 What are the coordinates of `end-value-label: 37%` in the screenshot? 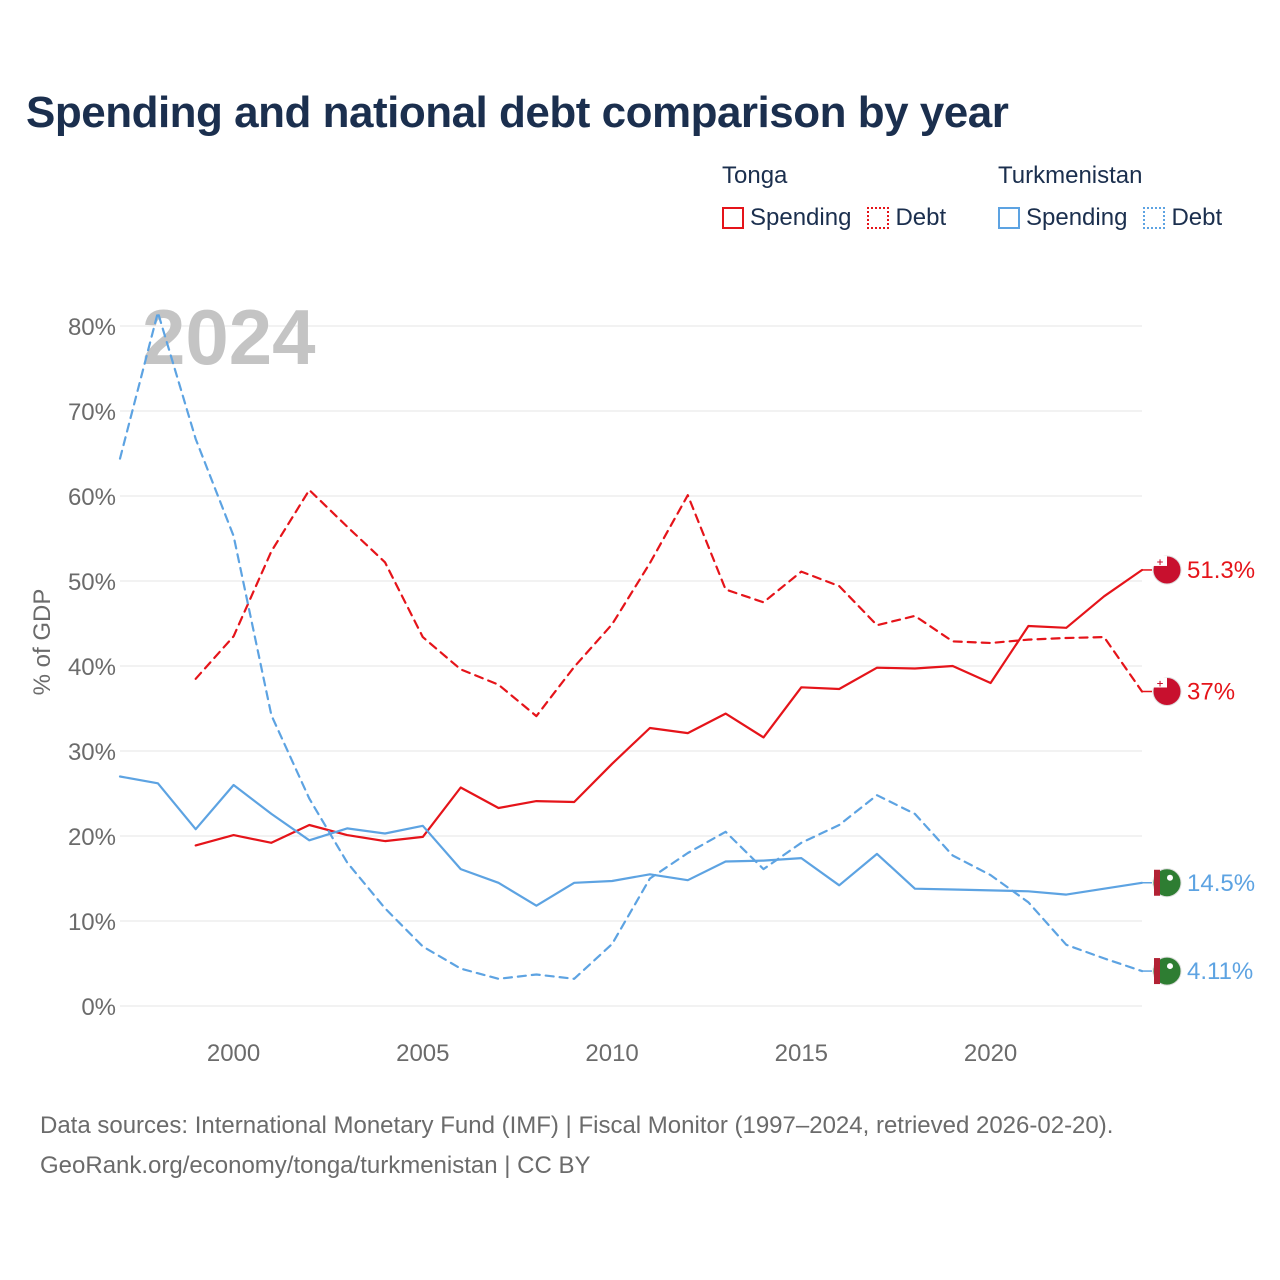 It's located at (1211, 692).